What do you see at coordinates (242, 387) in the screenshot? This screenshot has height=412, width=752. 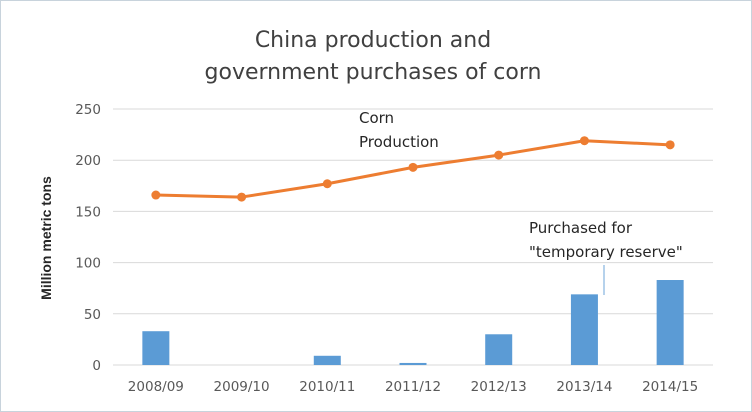 I see `x-tick-label: 2009/10` at bounding box center [242, 387].